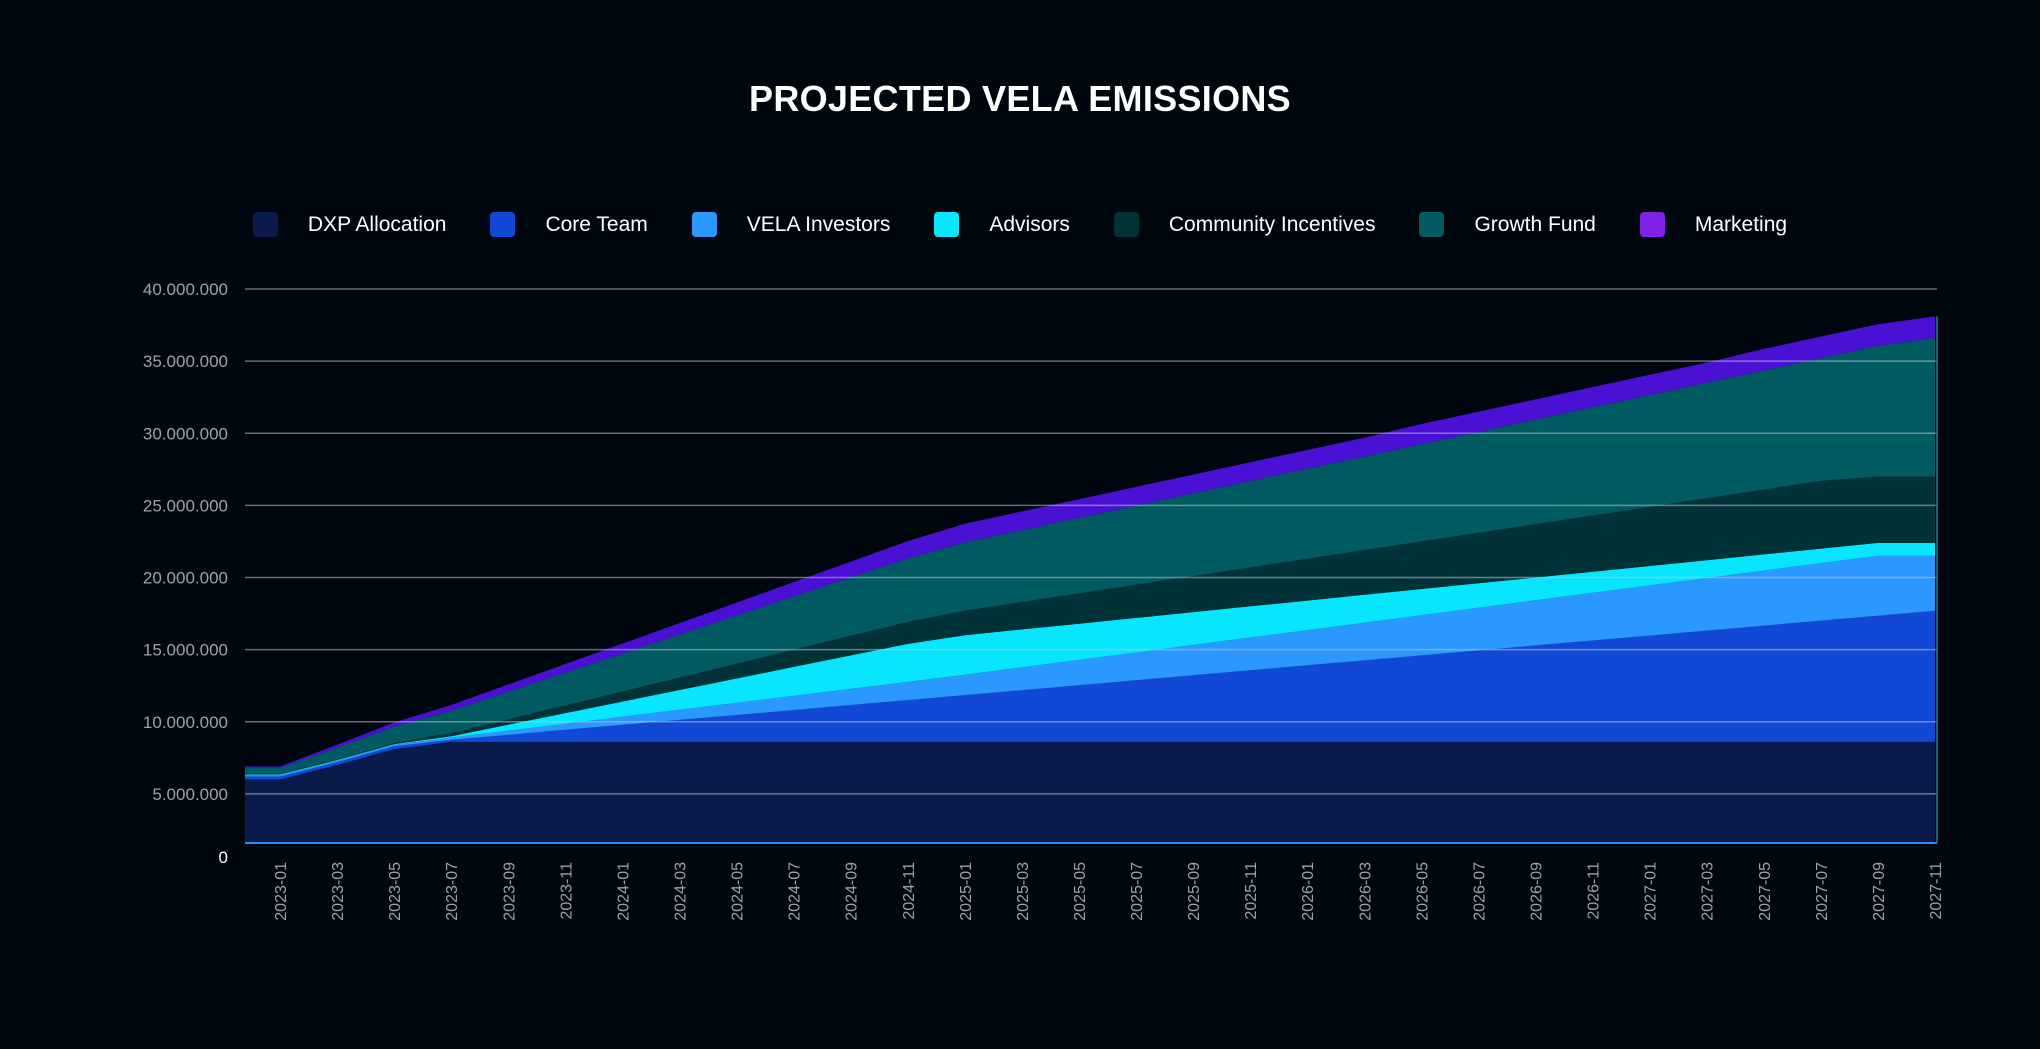  I want to click on y-tick-label: 35.000.000, so click(185, 361).